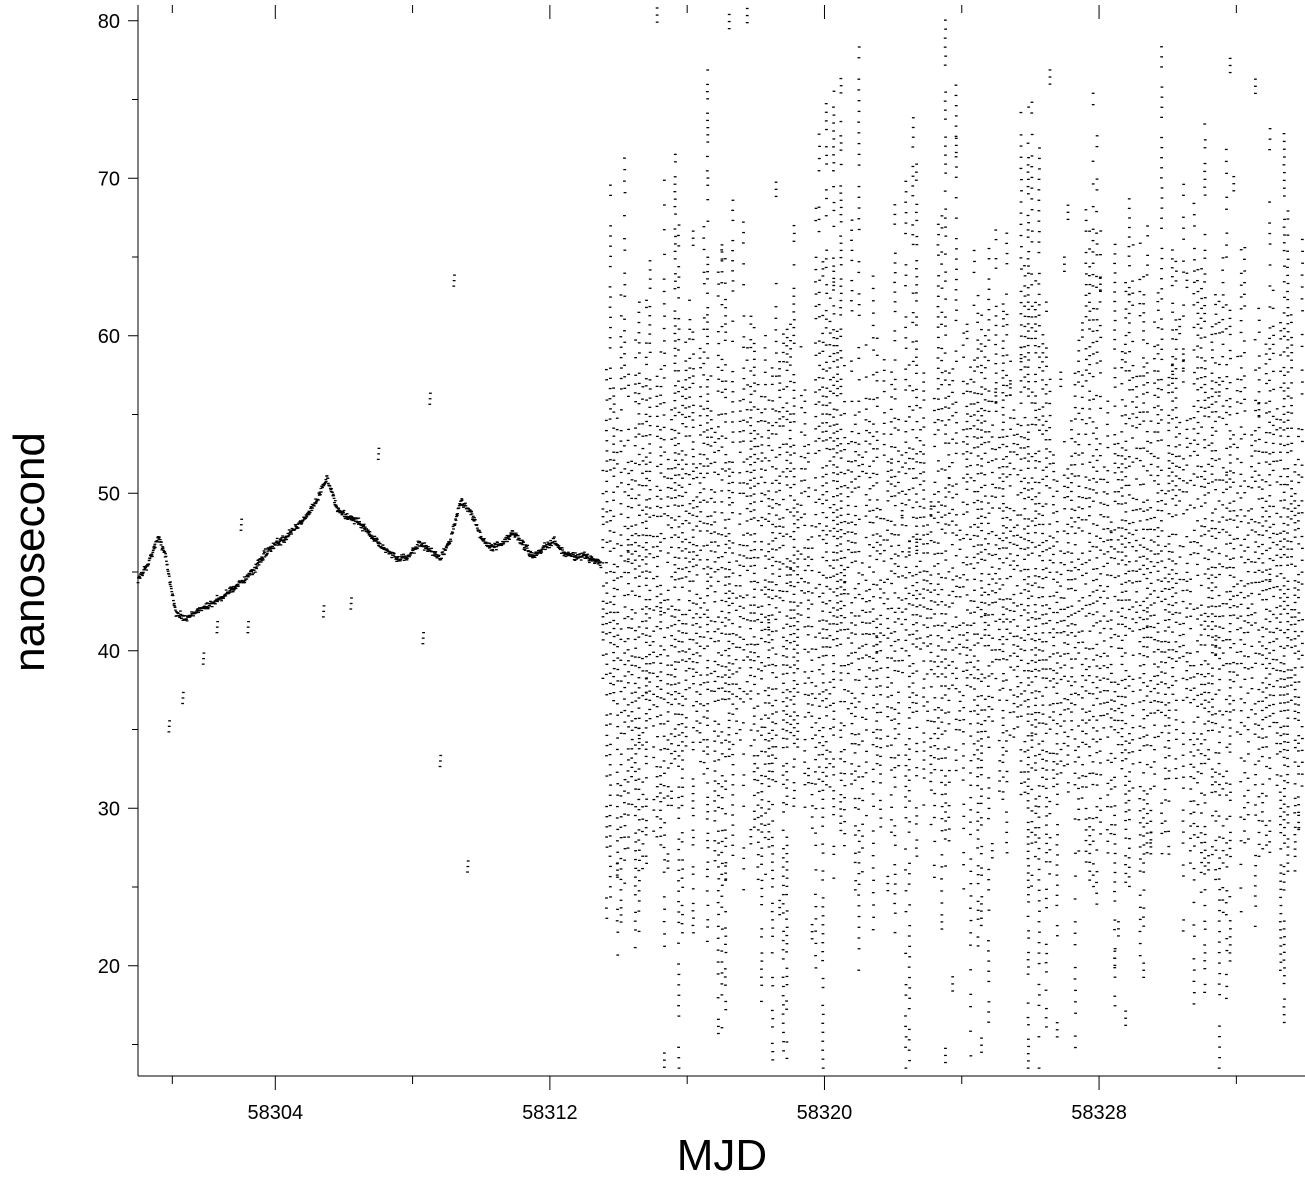 The height and width of the screenshot is (1199, 1305). Describe the element at coordinates (109, 179) in the screenshot. I see `y-tick-label: 70` at that location.